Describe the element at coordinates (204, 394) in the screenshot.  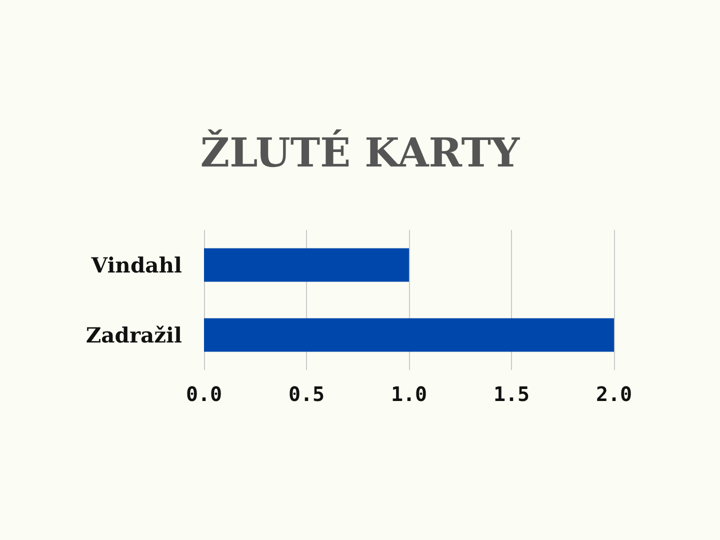
I see `x-tick-label: 0.0` at that location.